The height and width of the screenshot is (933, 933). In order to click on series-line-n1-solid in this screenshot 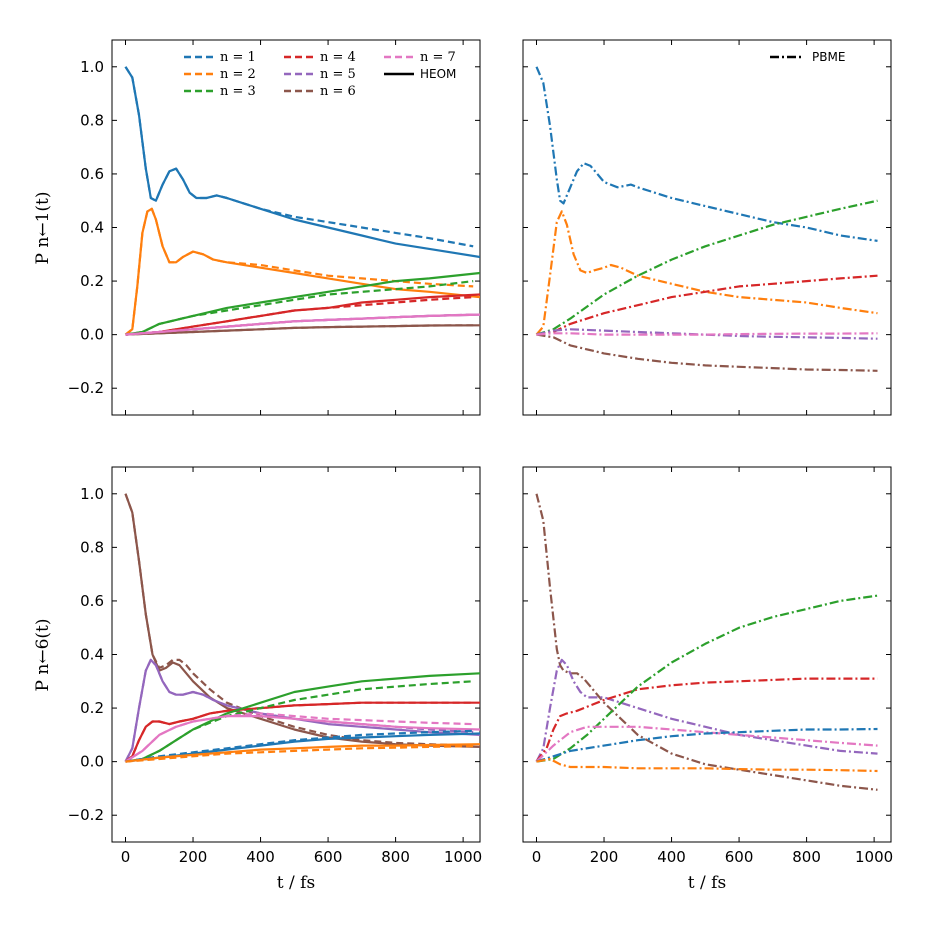, I will do `click(302, 162)`.